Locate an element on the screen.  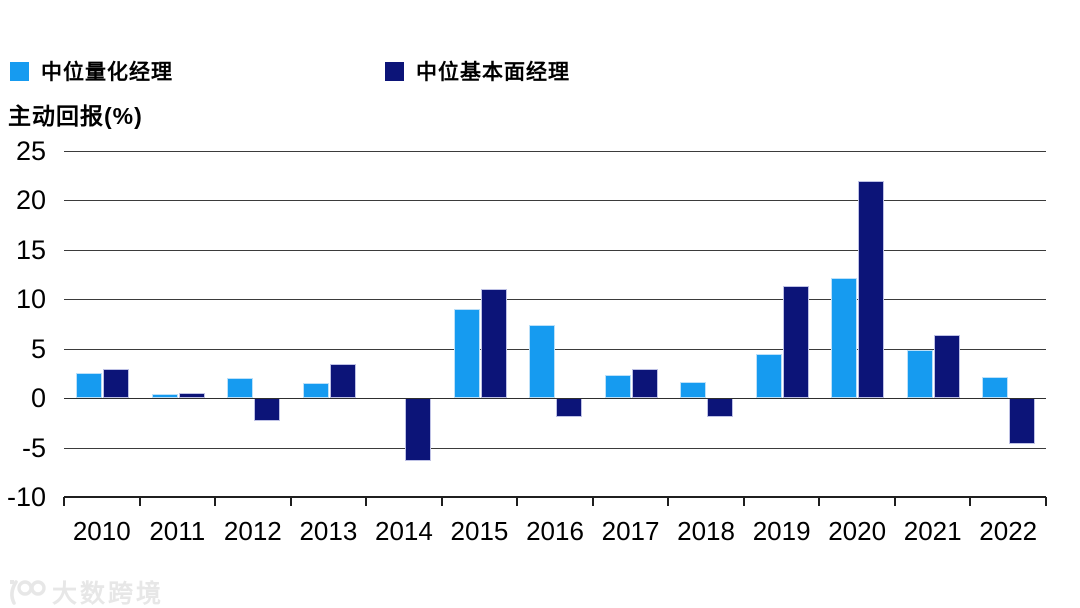
bar-2015-fundamental is located at coordinates (493, 344).